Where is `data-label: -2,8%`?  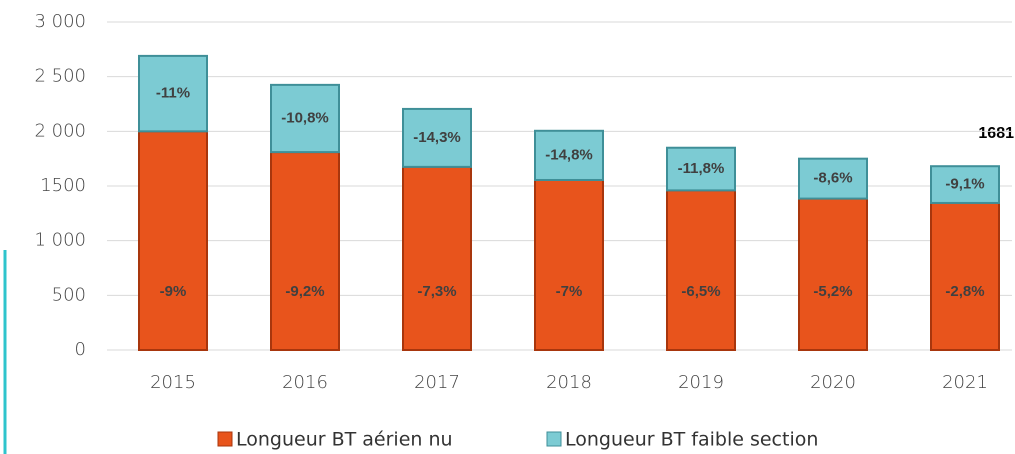 data-label: -2,8% is located at coordinates (964, 291).